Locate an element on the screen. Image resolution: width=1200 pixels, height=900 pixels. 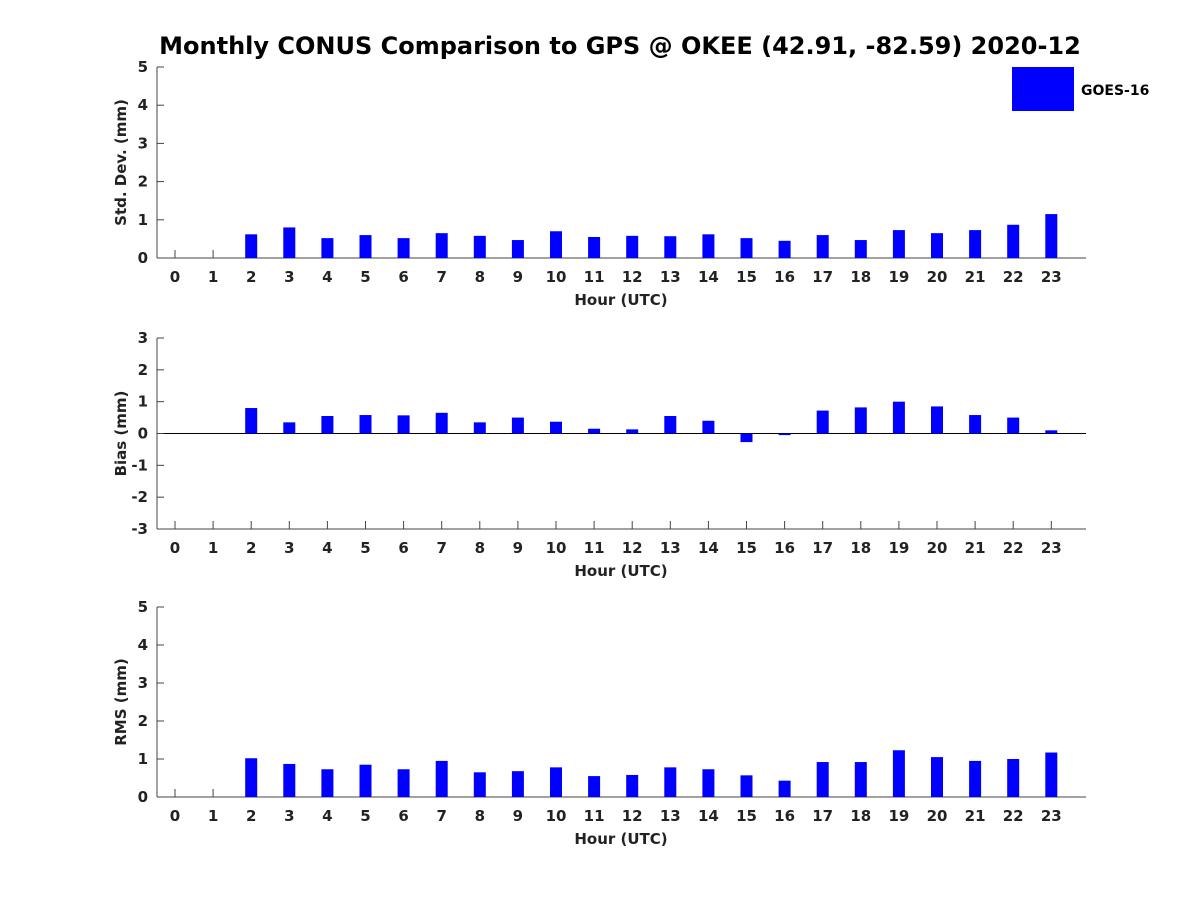
x-tick-label: 20 is located at coordinates (937, 816).